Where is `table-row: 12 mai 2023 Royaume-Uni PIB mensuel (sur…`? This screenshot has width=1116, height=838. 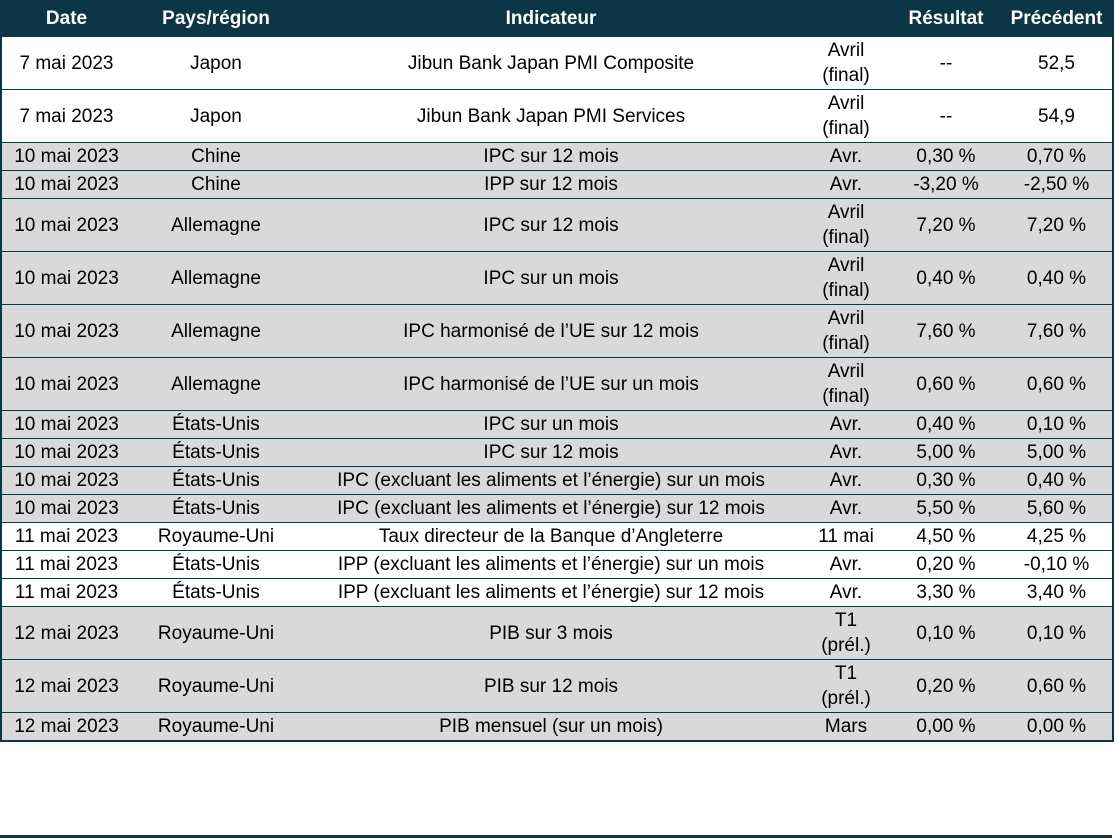 table-row: 12 mai 2023 Royaume-Uni PIB mensuel (sur… is located at coordinates (557, 726).